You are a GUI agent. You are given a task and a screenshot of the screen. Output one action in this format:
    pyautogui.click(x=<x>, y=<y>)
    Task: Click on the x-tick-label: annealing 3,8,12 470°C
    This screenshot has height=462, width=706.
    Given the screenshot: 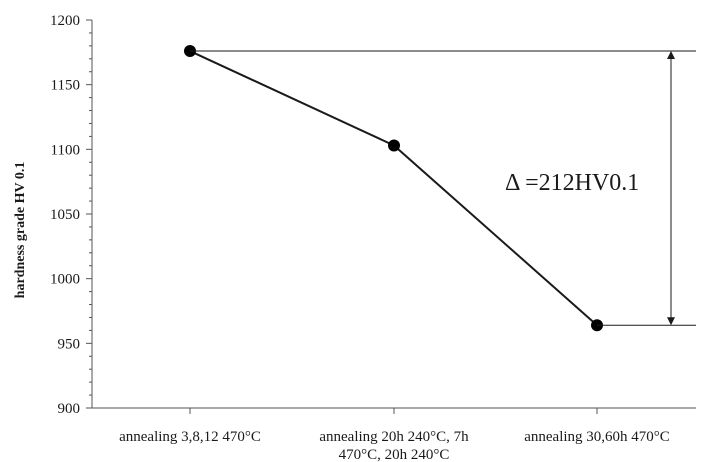 What is the action you would take?
    pyautogui.click(x=190, y=437)
    